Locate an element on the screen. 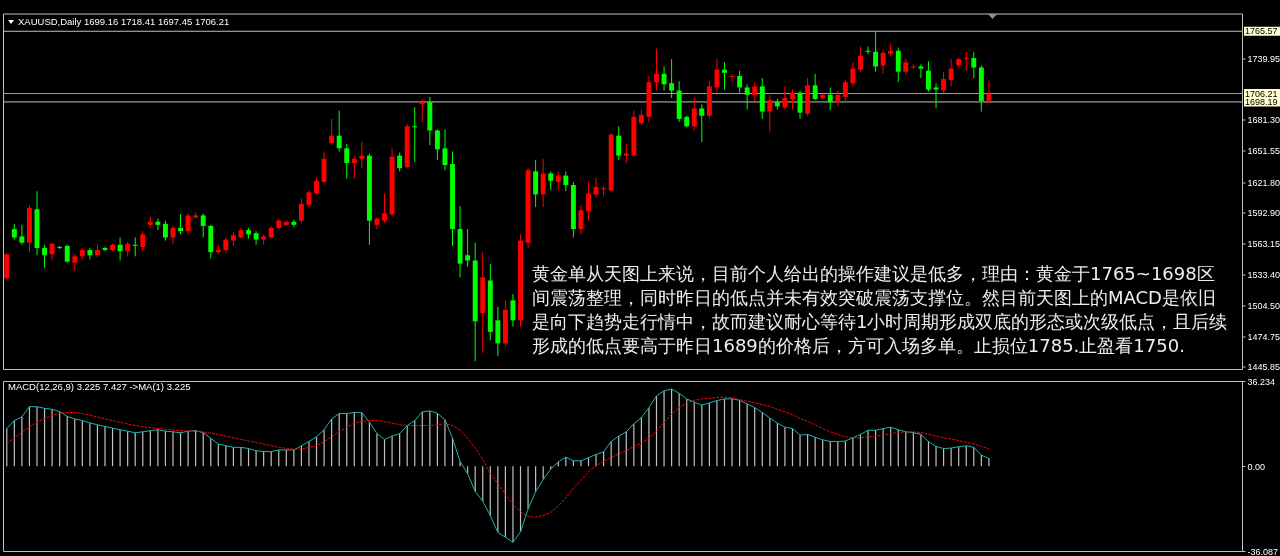  y-tick-label: 0.00 is located at coordinates (1256, 466).